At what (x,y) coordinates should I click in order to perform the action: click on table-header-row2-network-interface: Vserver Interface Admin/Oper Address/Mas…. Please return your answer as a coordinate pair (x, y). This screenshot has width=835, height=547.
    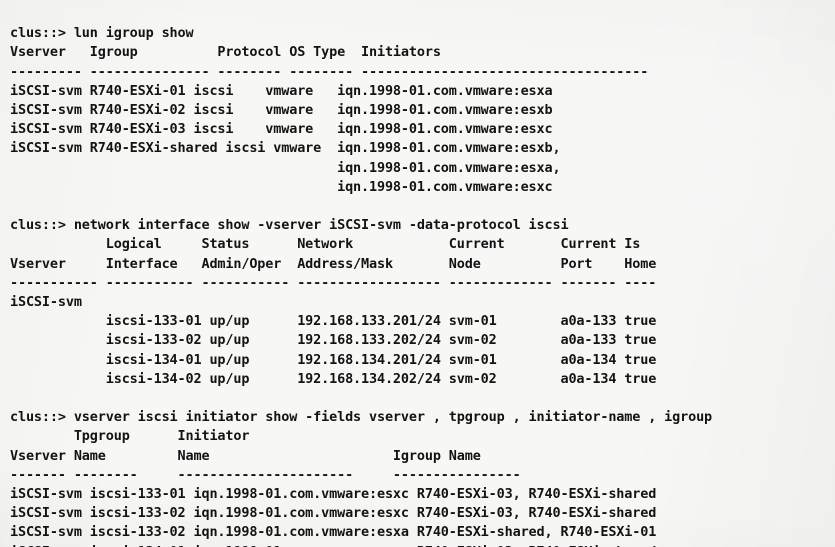
    Looking at the image, I should click on (333, 263).